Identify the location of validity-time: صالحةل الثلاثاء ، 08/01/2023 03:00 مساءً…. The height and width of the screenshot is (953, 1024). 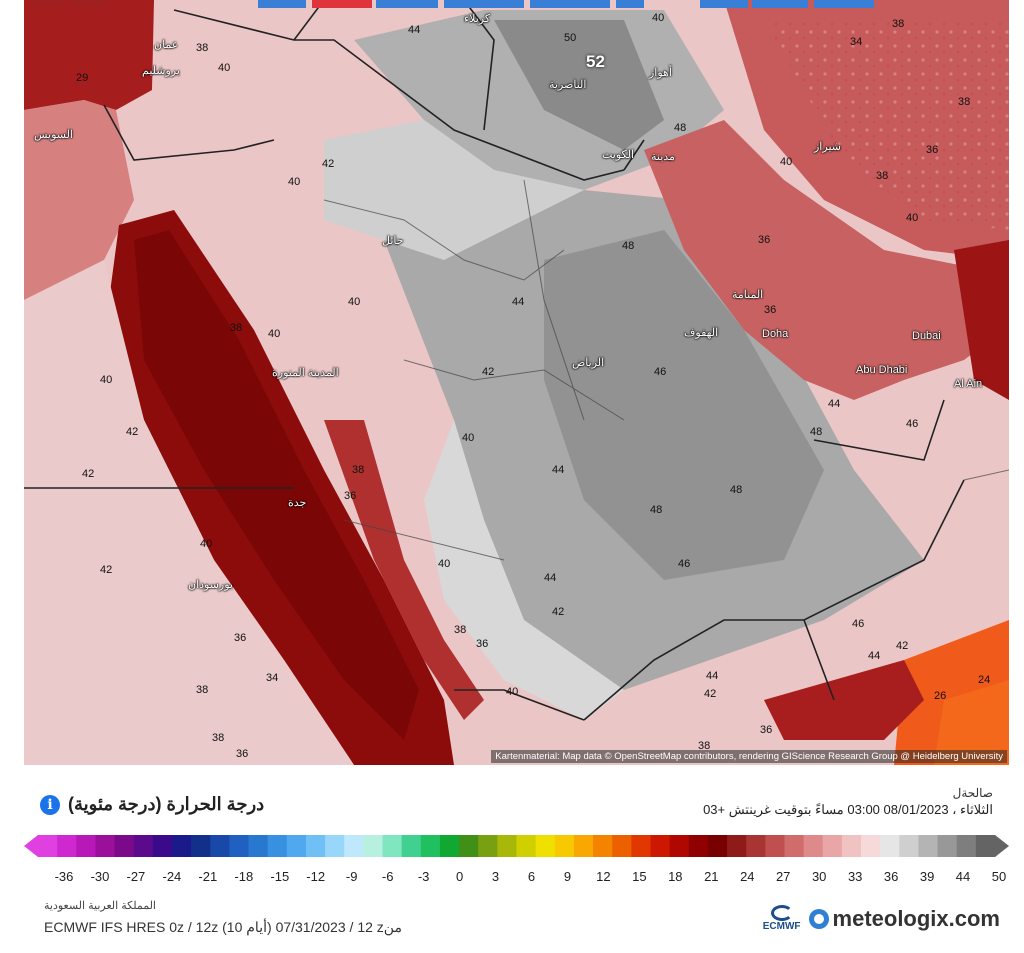
(848, 802).